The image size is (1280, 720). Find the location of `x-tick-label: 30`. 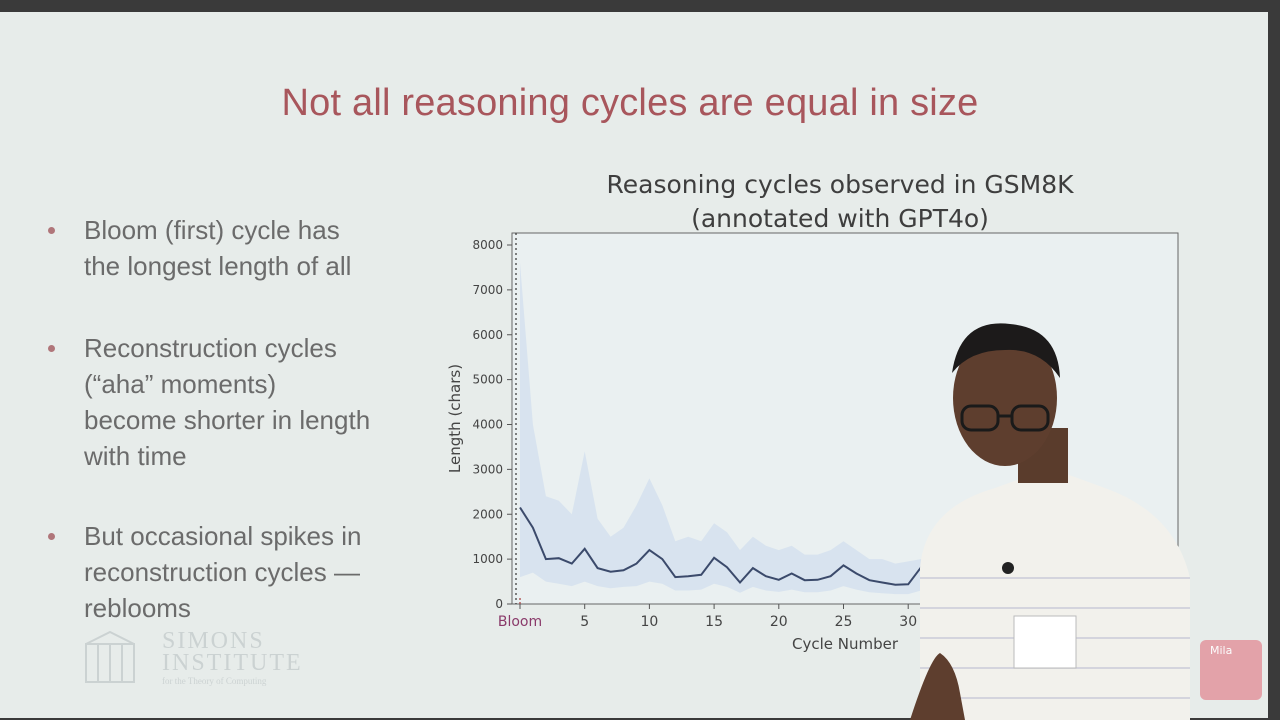

x-tick-label: 30 is located at coordinates (908, 622).